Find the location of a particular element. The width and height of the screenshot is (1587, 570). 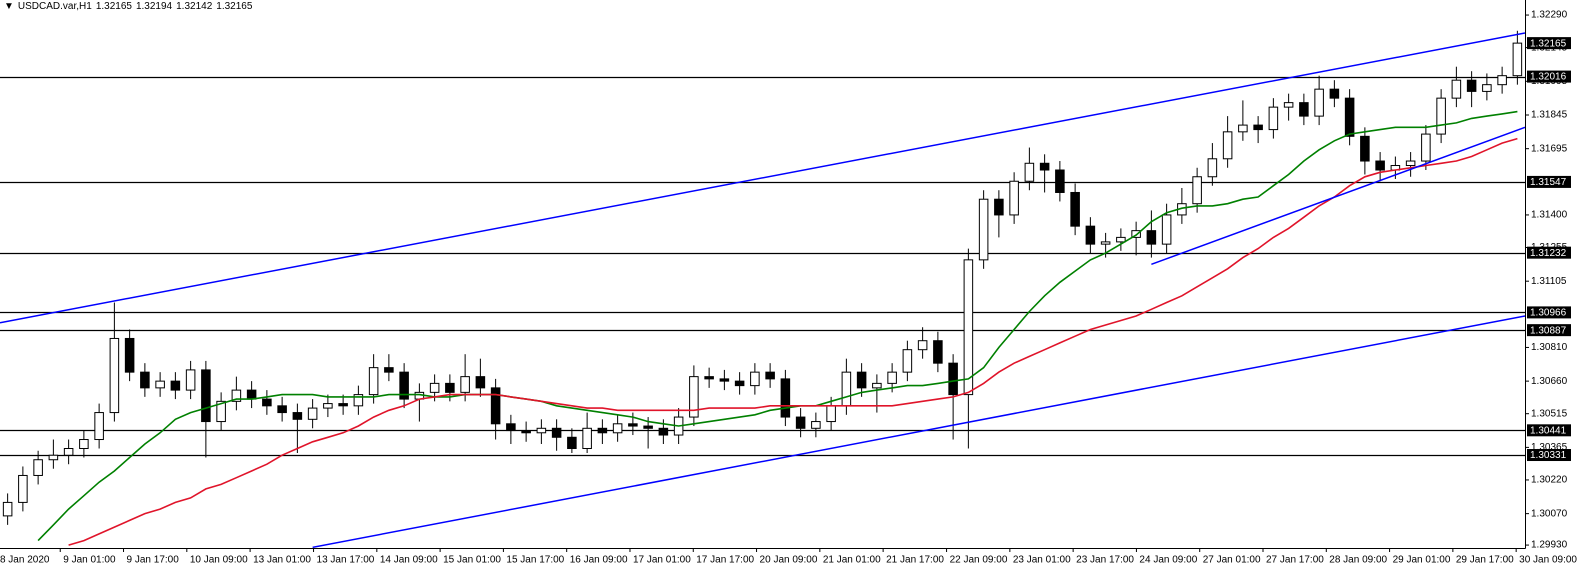

symbol: USDCAD.var,H1 is located at coordinates (54, 6).